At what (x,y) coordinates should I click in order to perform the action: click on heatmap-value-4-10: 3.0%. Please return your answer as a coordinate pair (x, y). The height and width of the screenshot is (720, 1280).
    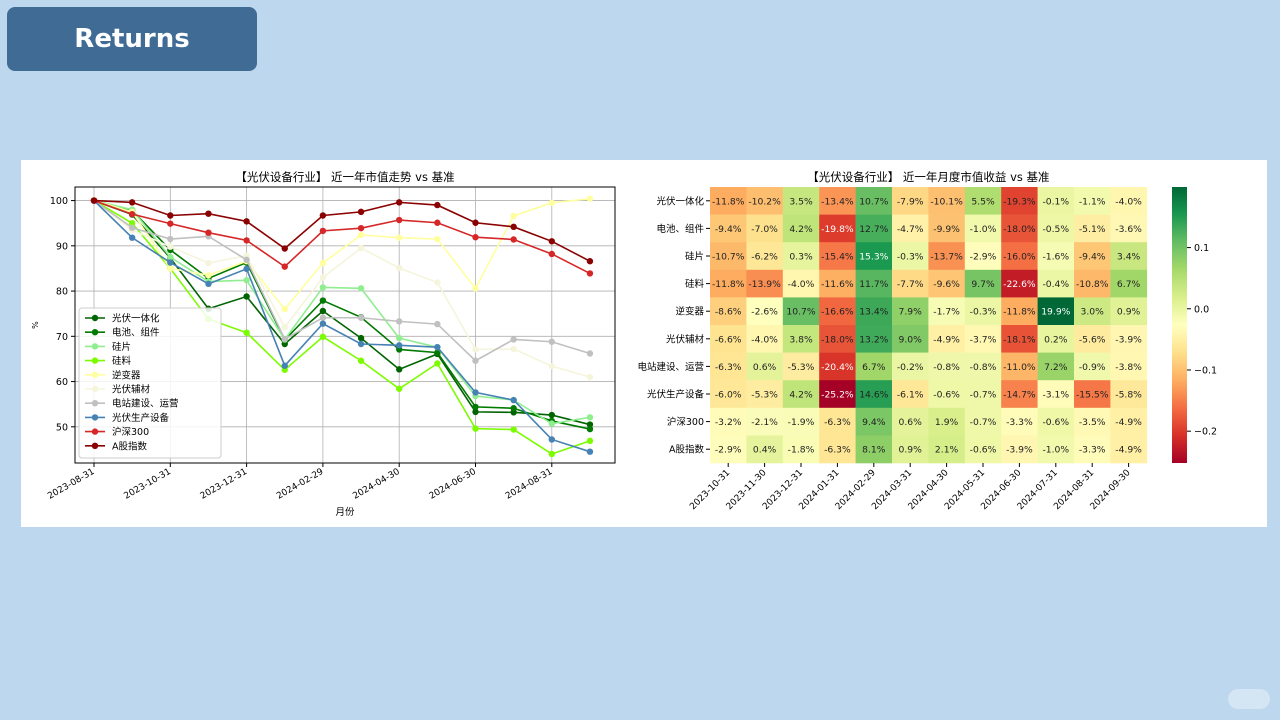
    Looking at the image, I should click on (1093, 312).